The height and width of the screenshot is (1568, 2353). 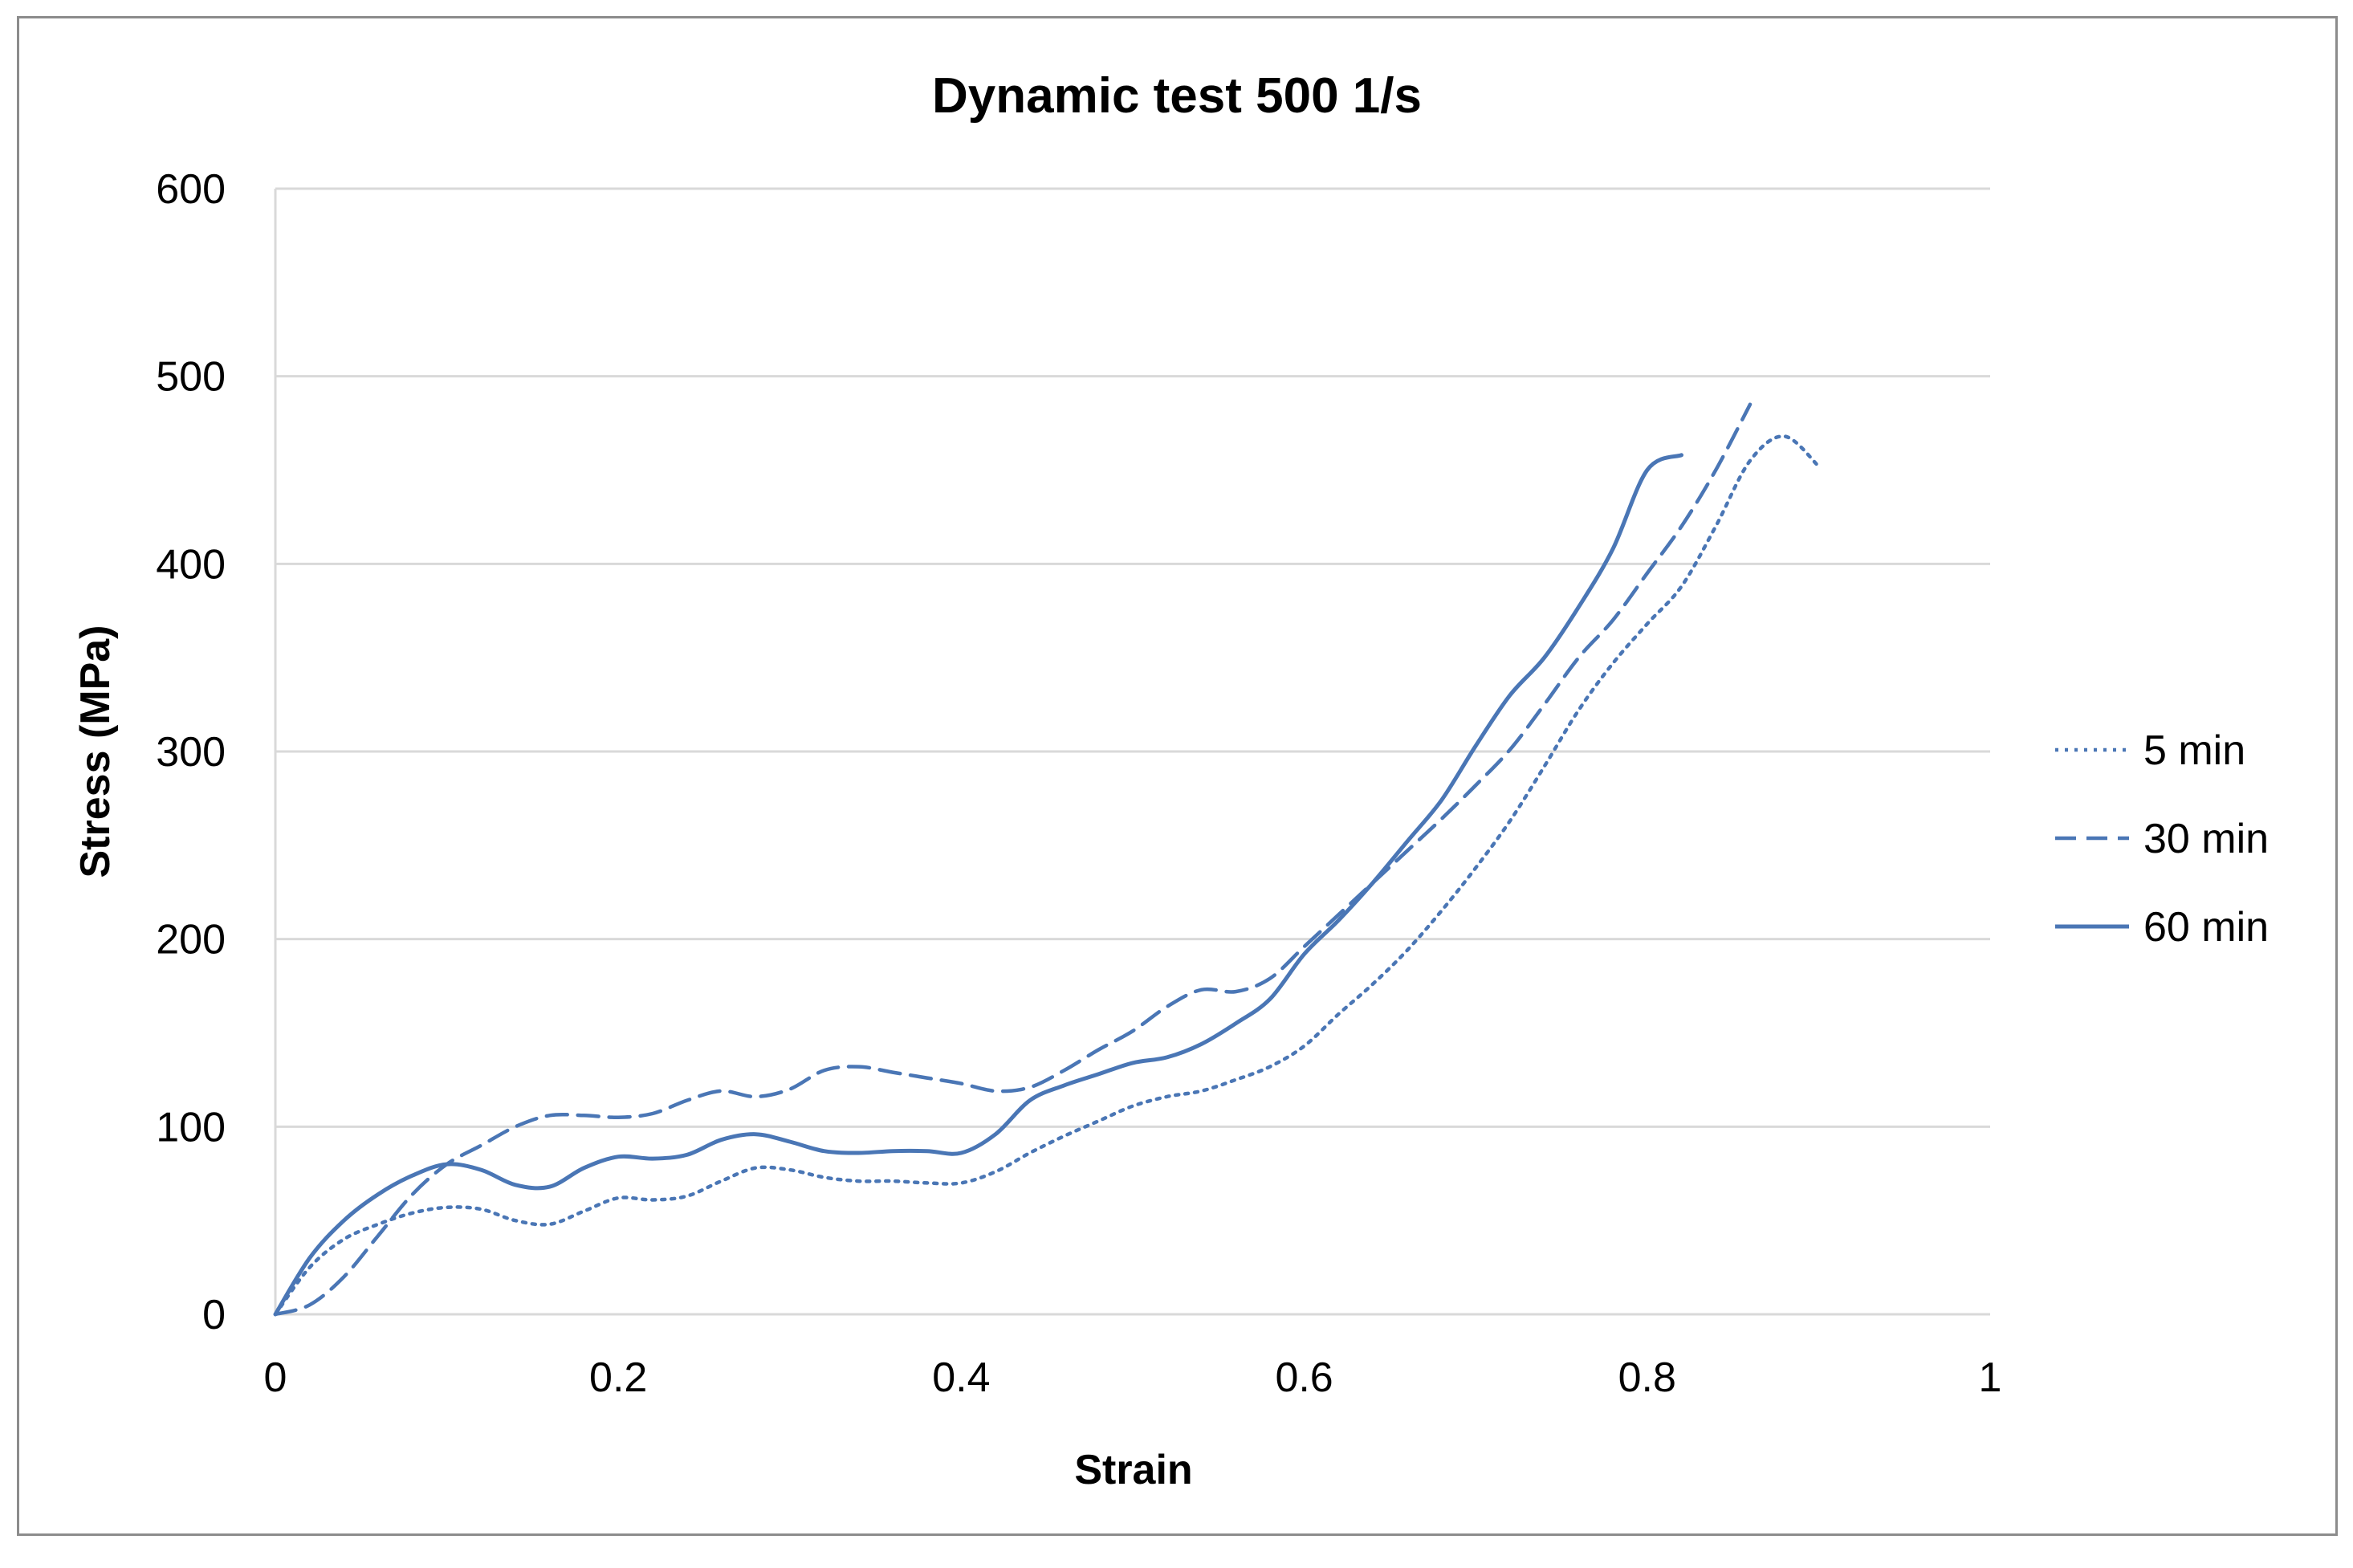 I want to click on x-tick-label: 0.2, so click(x=618, y=1377).